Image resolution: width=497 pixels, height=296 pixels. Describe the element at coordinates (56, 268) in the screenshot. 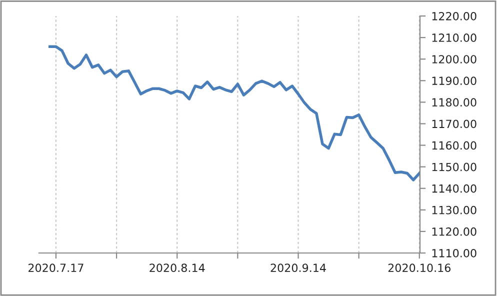

I see `x-tick-label: 2020.7.17` at that location.